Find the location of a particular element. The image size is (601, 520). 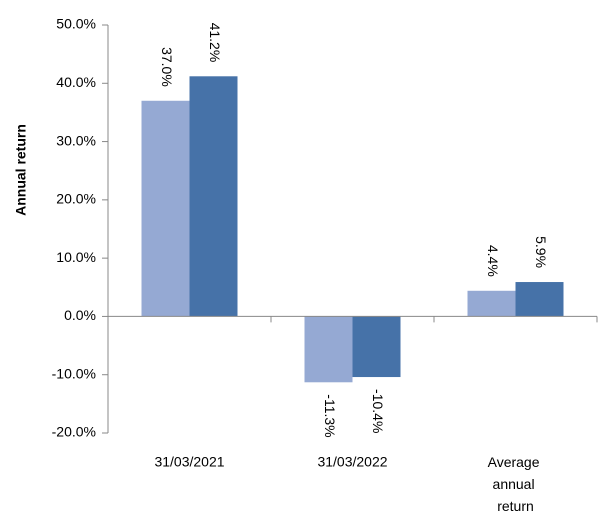

x-tick-label: 31/03/2022 is located at coordinates (352, 462).